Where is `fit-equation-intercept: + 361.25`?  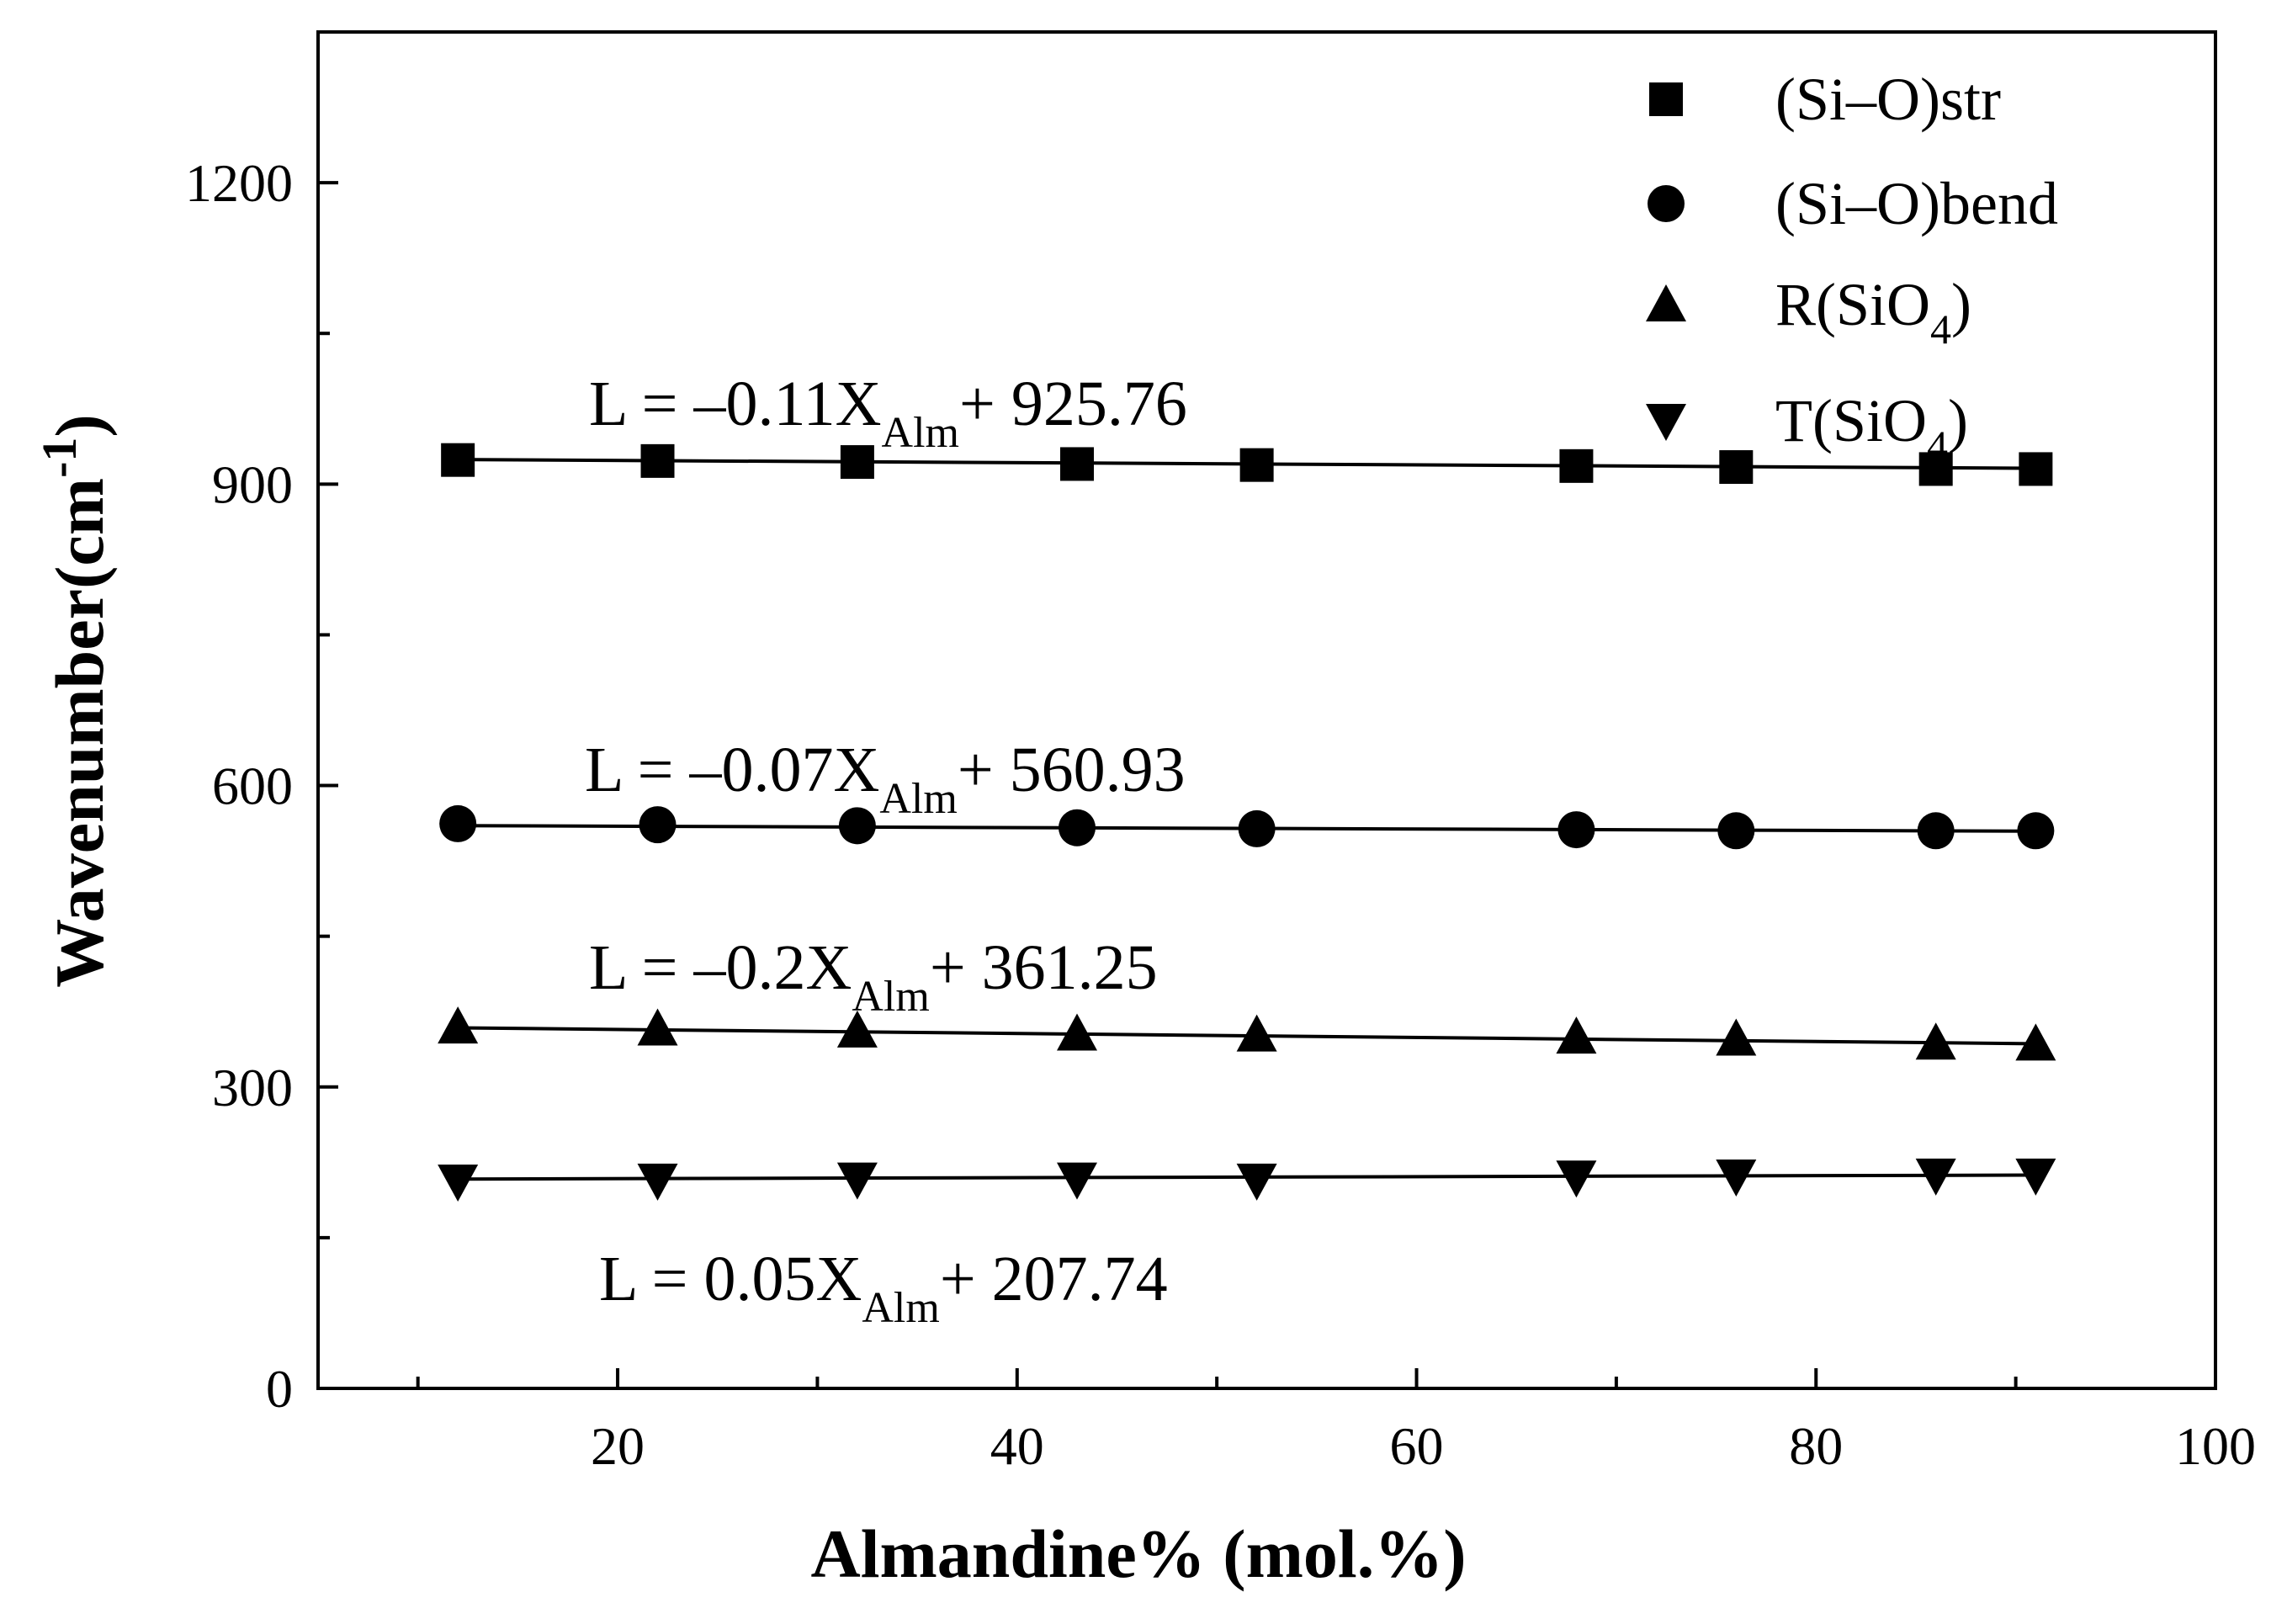 fit-equation-intercept: + 361.25 is located at coordinates (1044, 968).